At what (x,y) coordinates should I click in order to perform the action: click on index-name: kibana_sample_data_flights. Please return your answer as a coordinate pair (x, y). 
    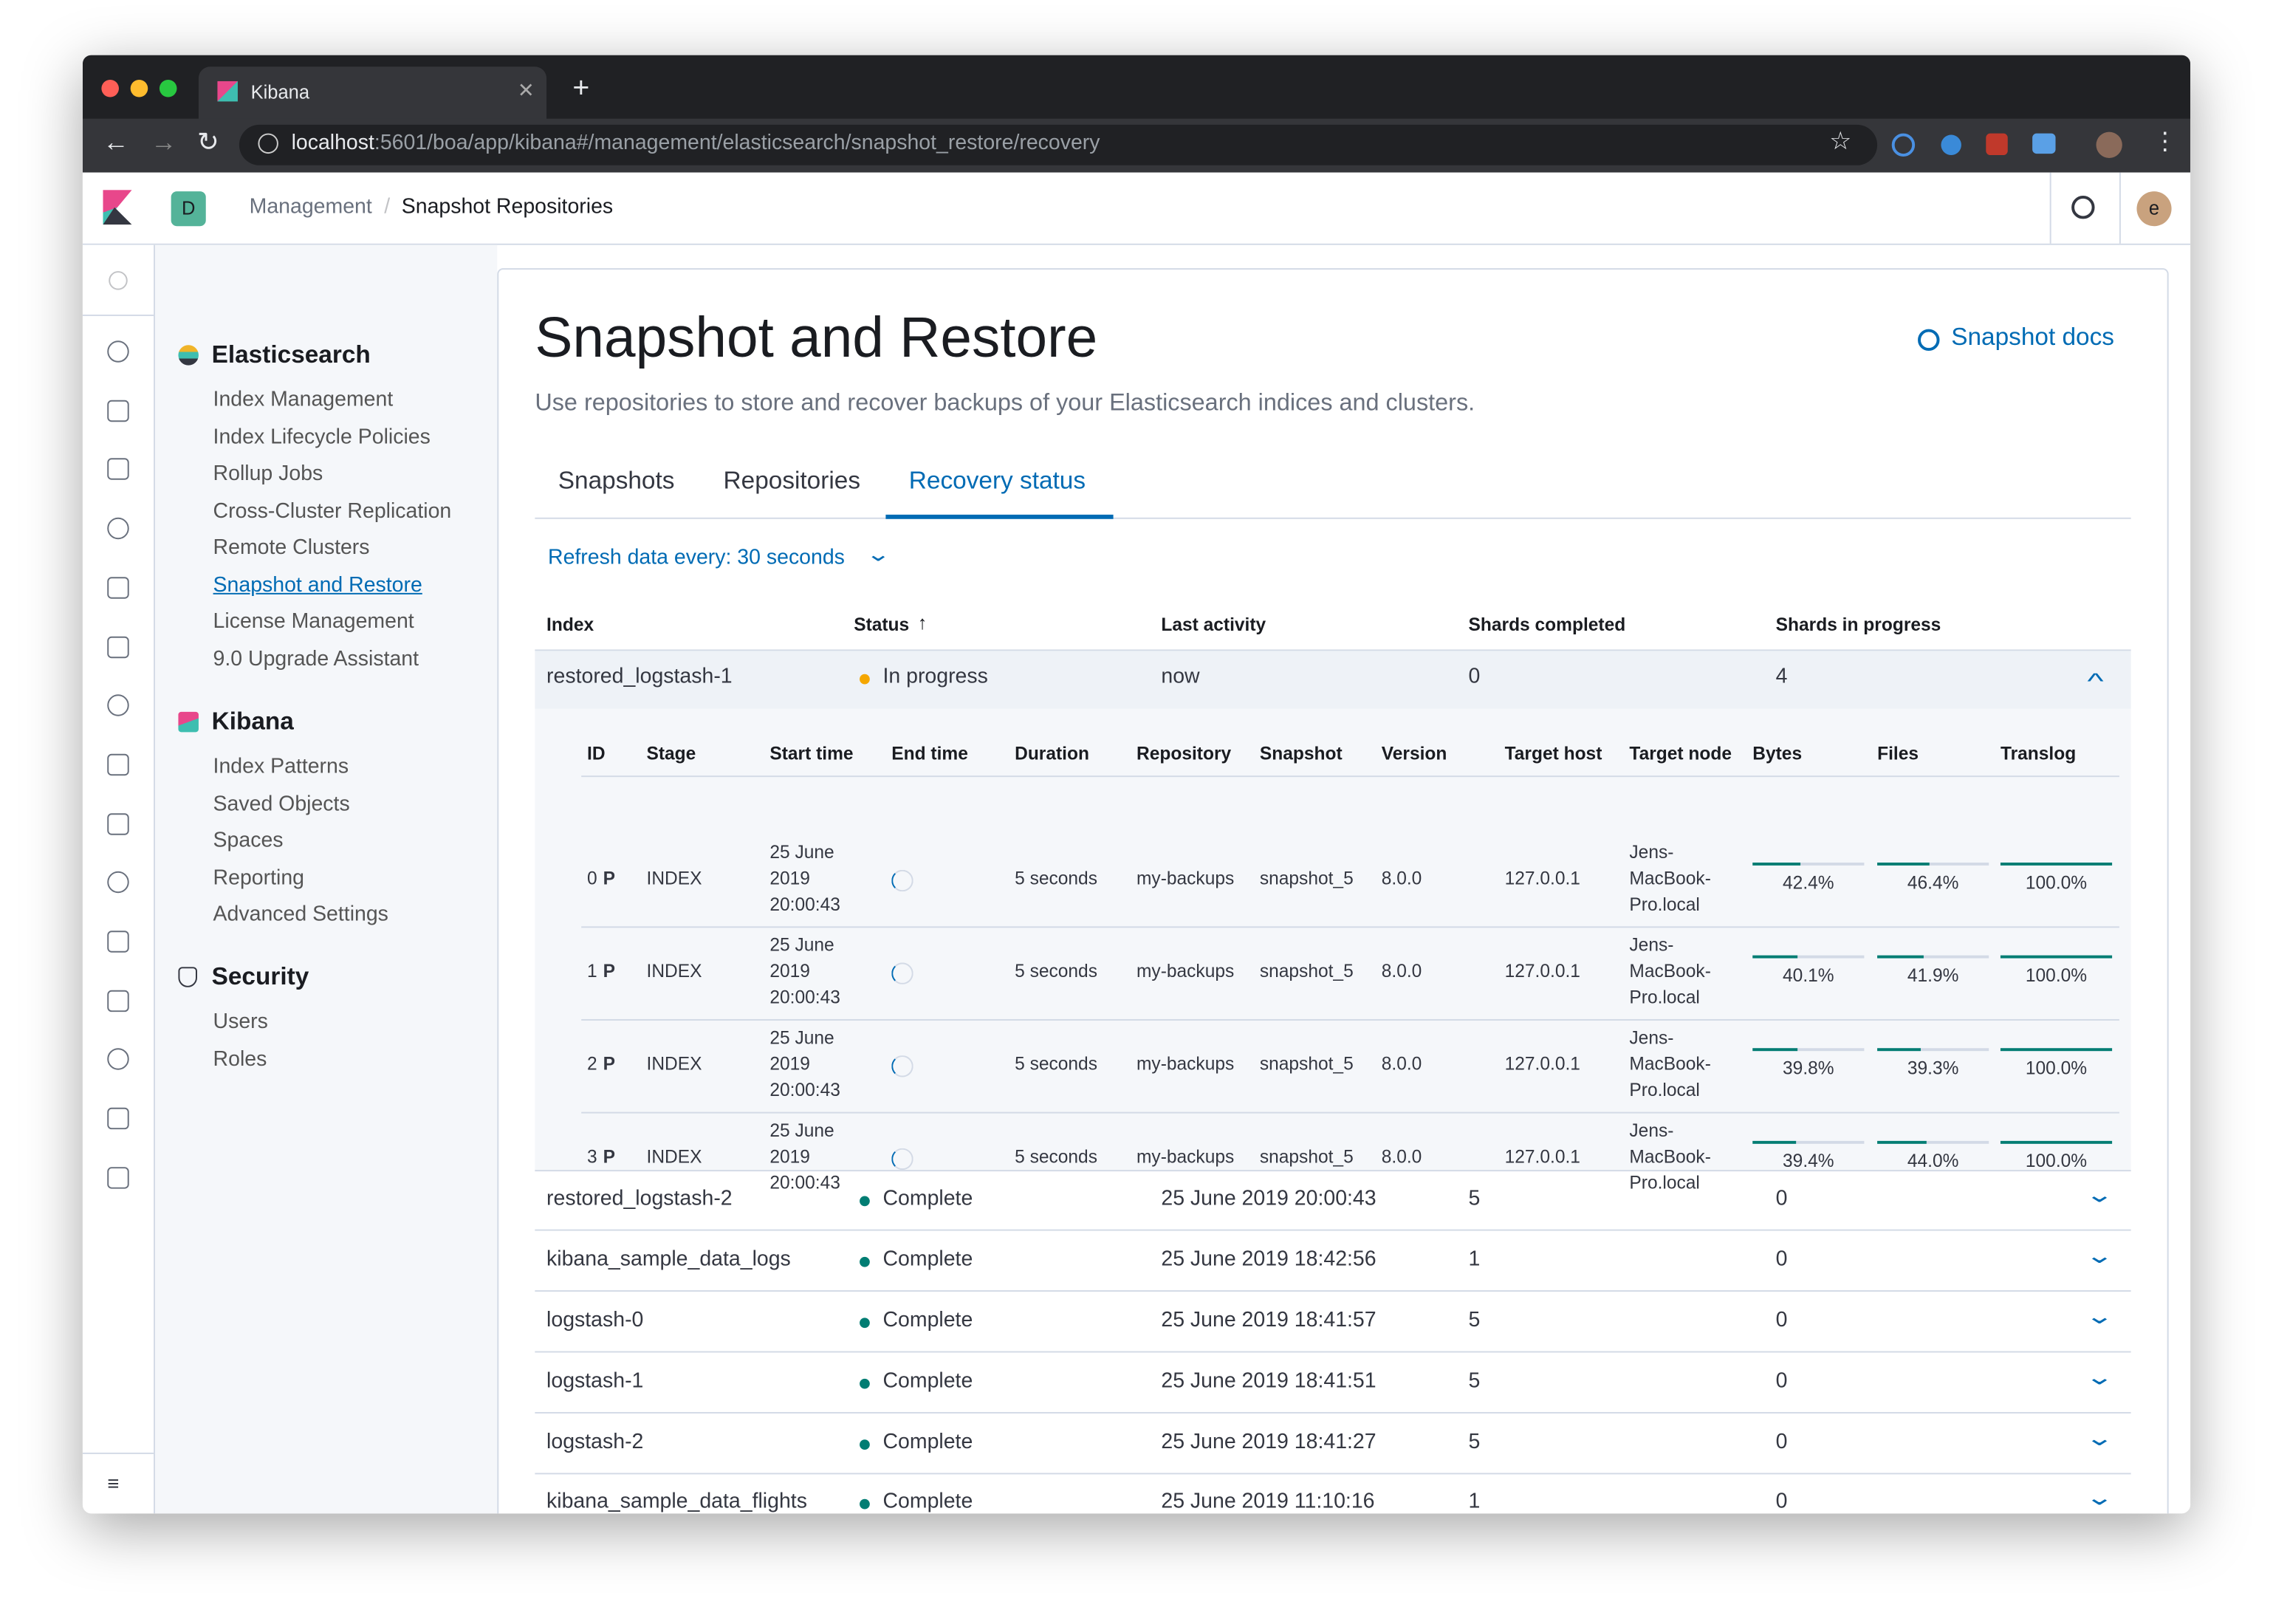
    Looking at the image, I should click on (677, 1502).